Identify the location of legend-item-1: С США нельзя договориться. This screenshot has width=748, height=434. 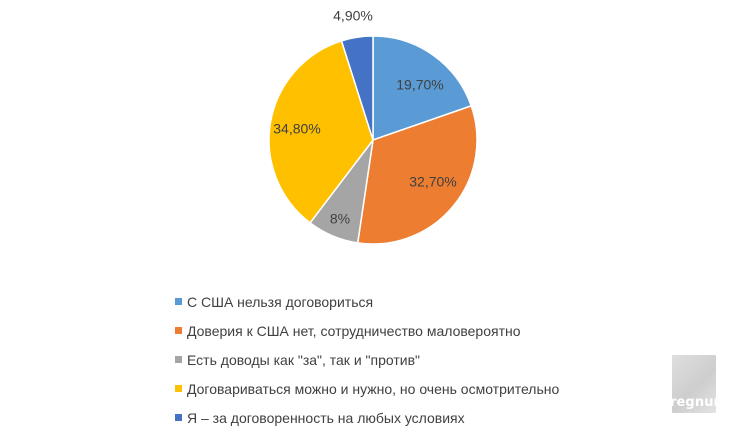
(367, 301).